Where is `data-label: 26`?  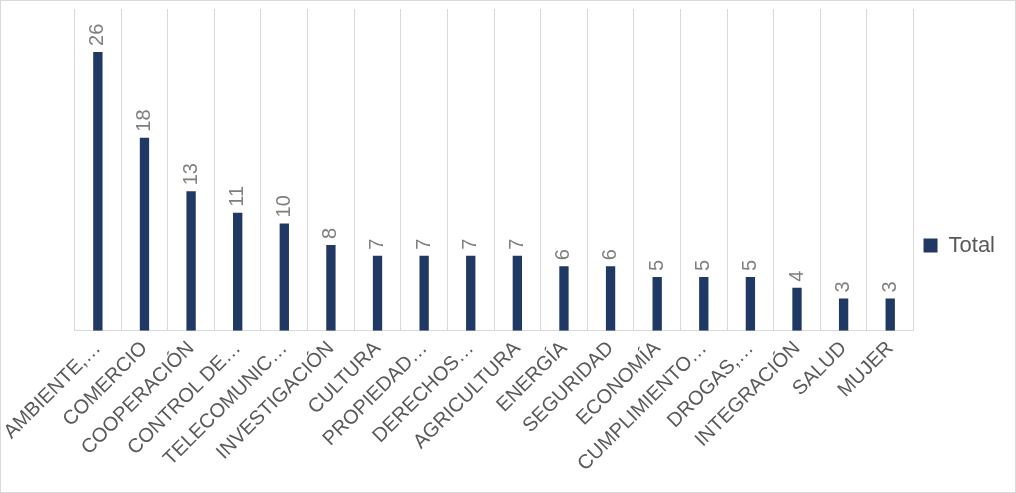
data-label: 26 is located at coordinates (96, 34).